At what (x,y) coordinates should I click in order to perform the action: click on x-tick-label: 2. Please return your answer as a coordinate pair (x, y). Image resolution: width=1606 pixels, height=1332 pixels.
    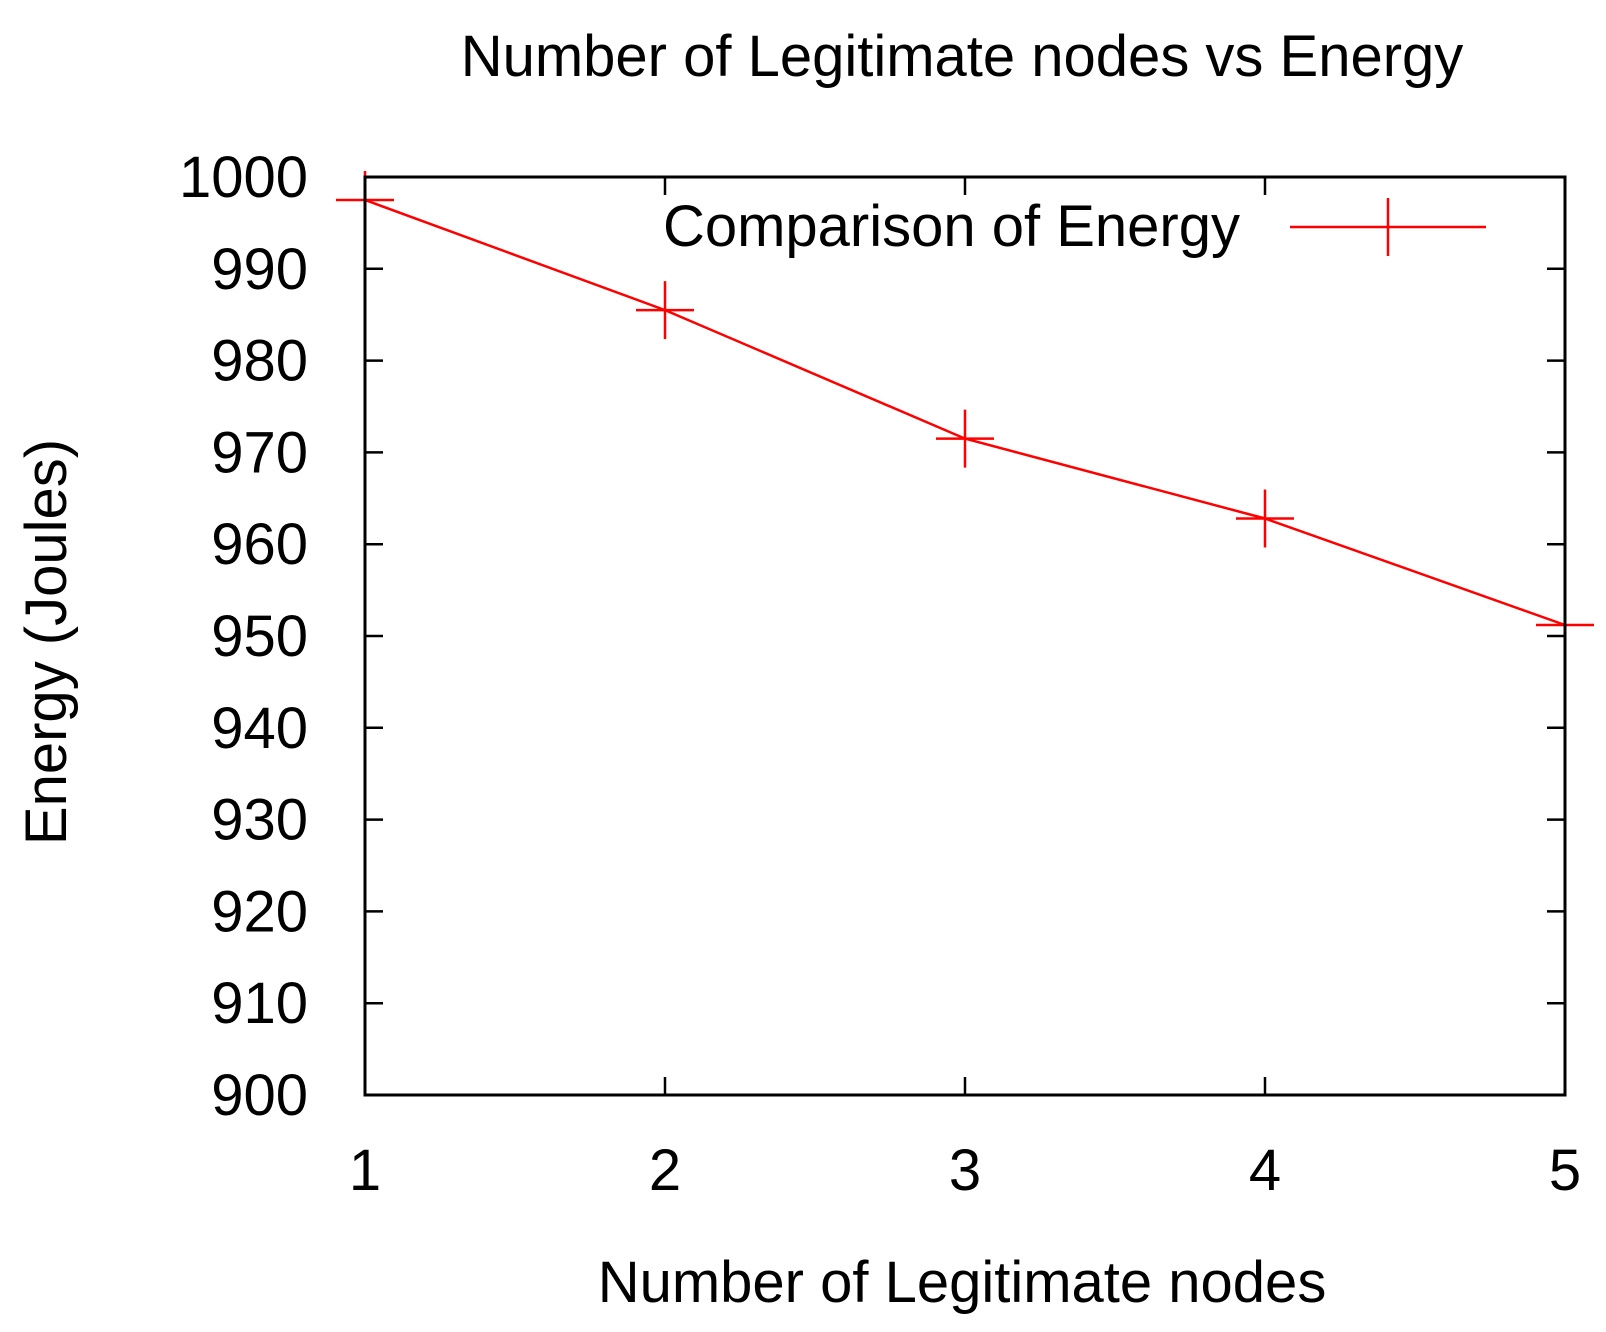
    Looking at the image, I should click on (665, 1170).